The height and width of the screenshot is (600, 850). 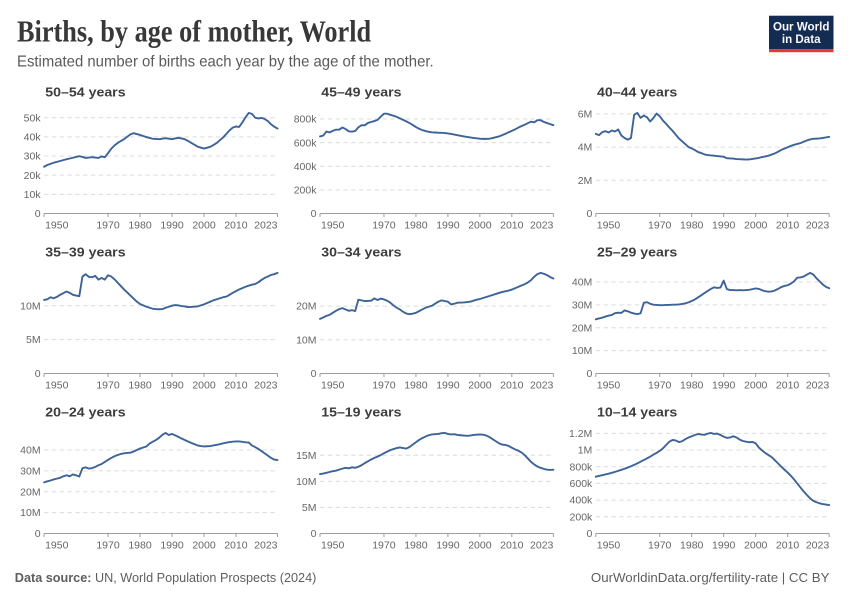 What do you see at coordinates (361, 92) in the screenshot?
I see `svg-text: 45–49 years` at bounding box center [361, 92].